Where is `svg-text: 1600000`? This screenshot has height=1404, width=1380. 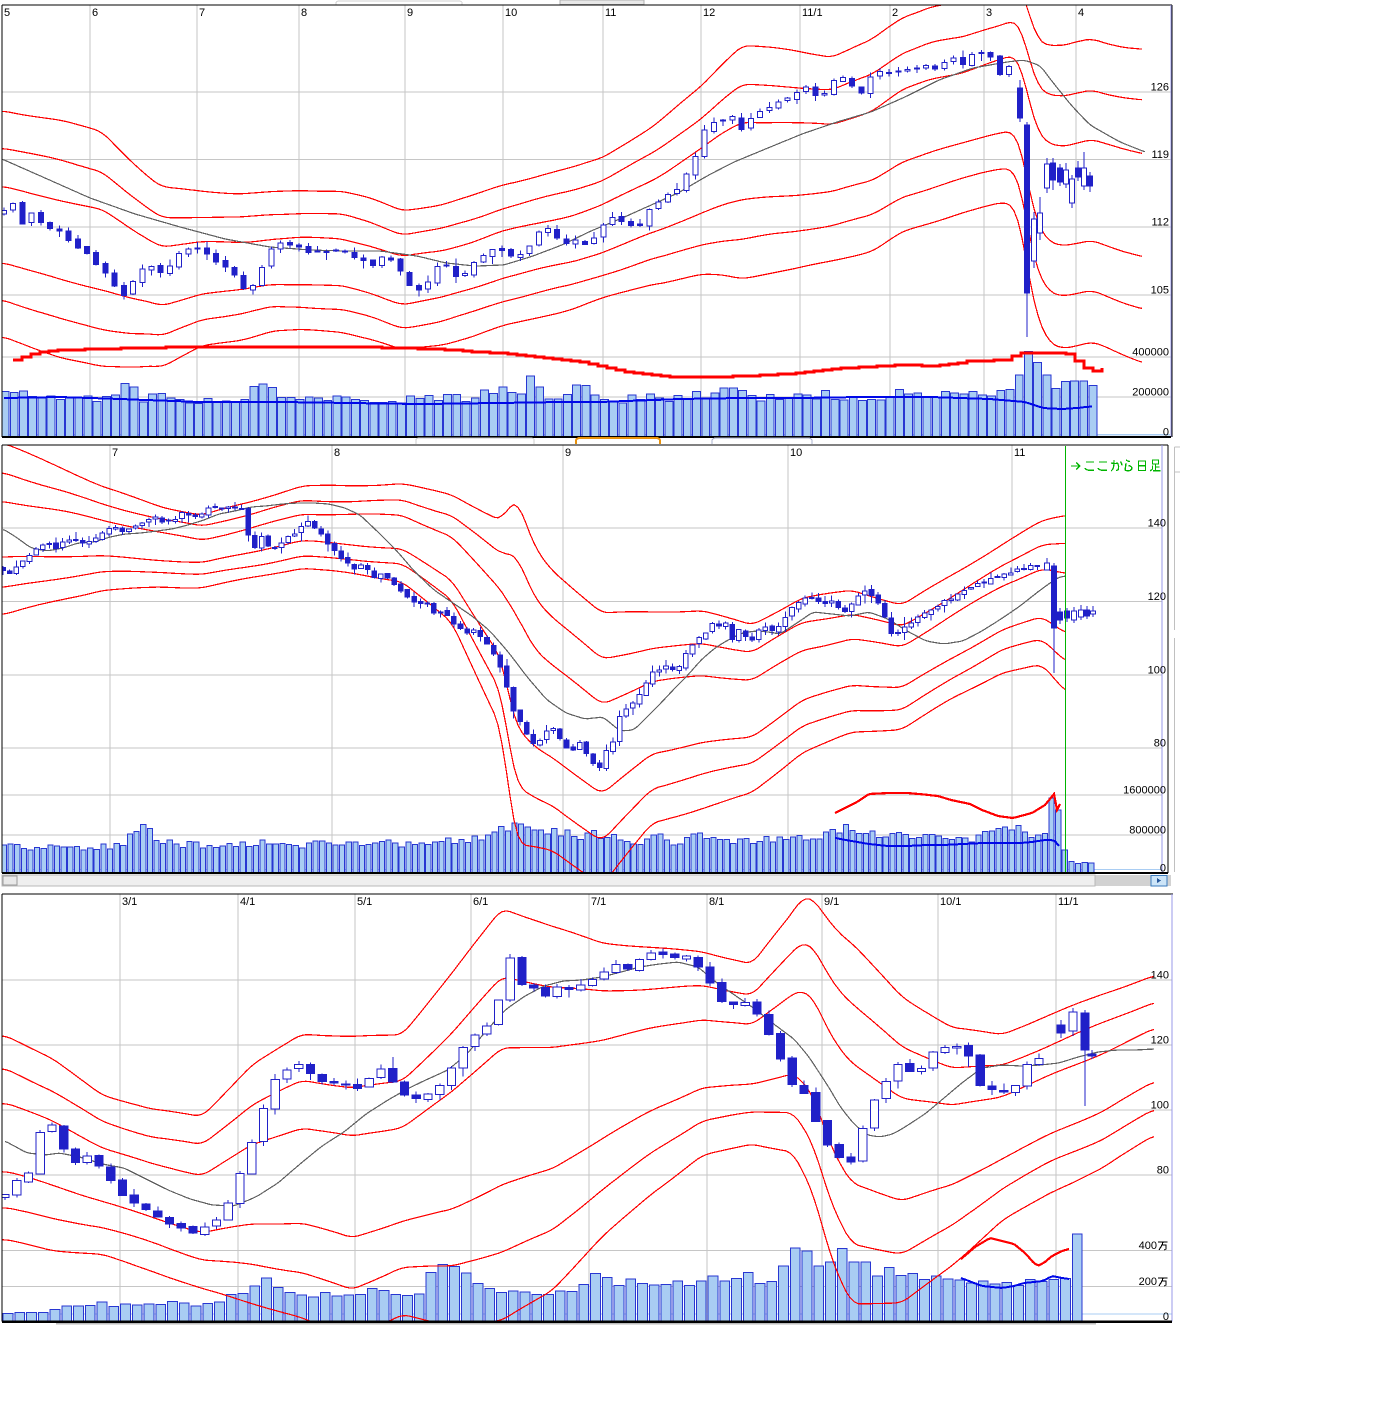
svg-text: 1600000 is located at coordinates (1144, 791).